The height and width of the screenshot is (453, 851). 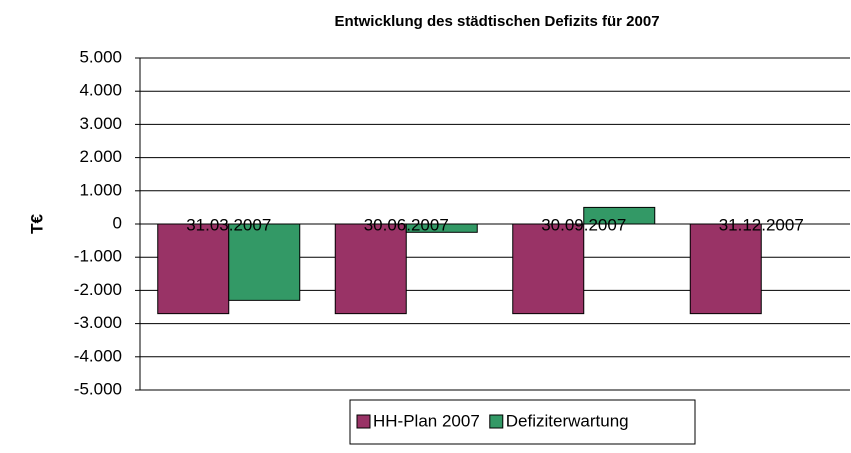 I want to click on y-tick-label: 3.000, so click(x=100, y=123).